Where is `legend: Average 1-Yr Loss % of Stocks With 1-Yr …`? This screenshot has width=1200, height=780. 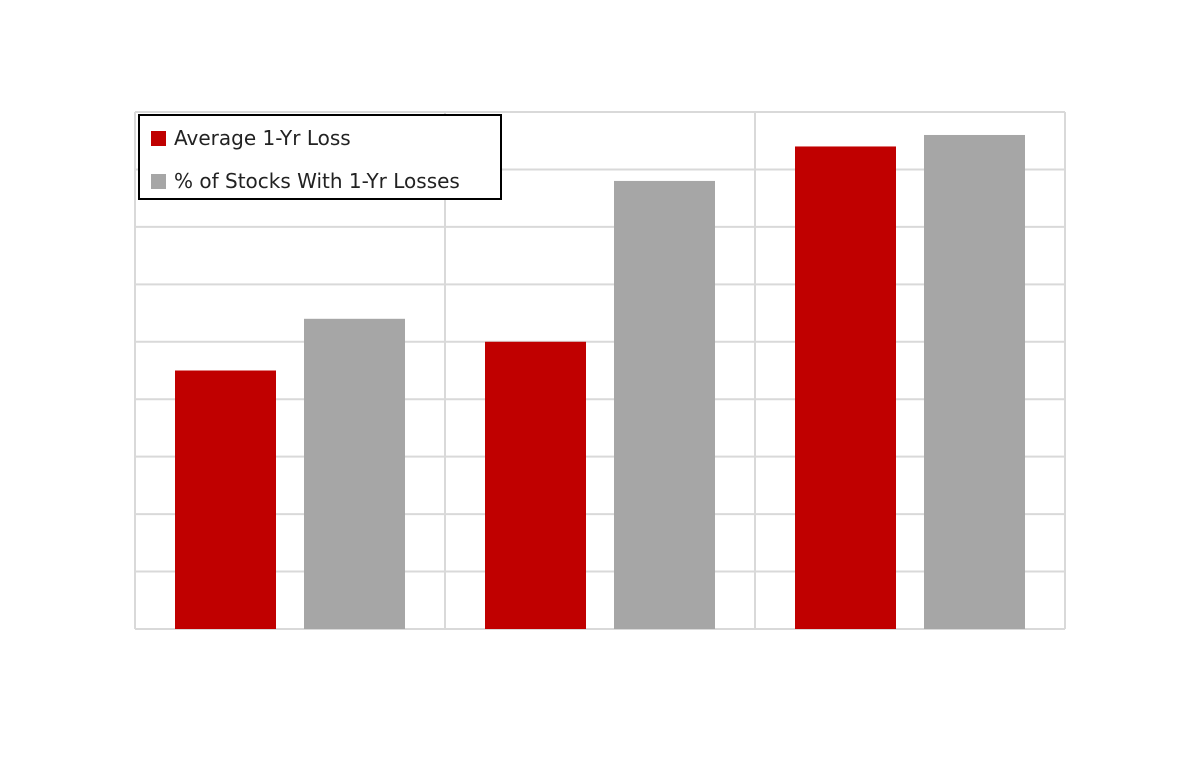
legend: Average 1-Yr Loss % of Stocks With 1-Yr … is located at coordinates (320, 157).